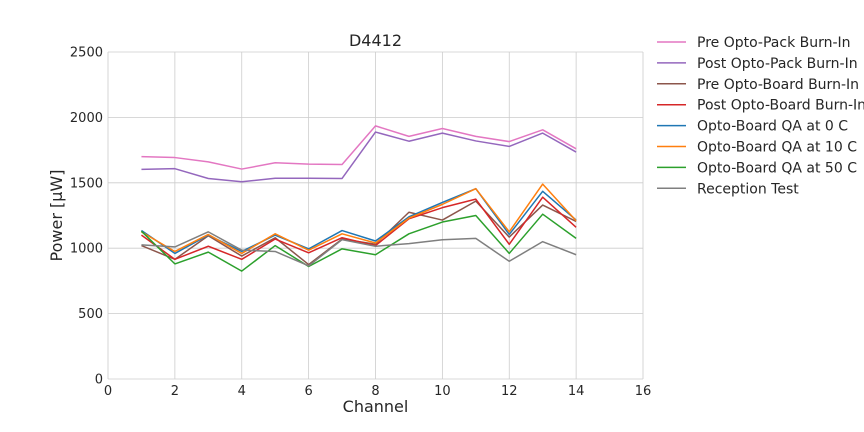  What do you see at coordinates (375, 40) in the screenshot?
I see `chart-title: D4412` at bounding box center [375, 40].